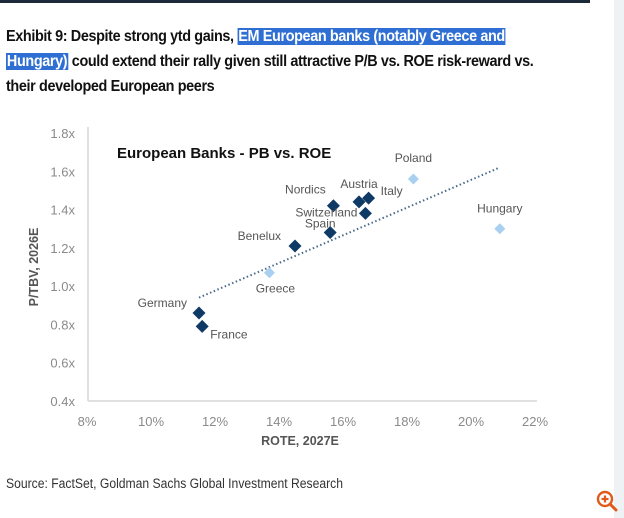  I want to click on trend-line, so click(349, 232).